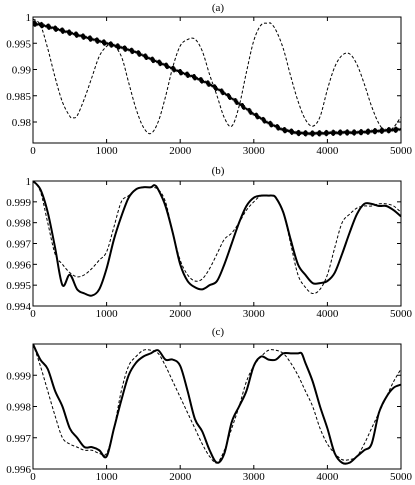 This screenshot has height=485, width=415. Describe the element at coordinates (18, 376) in the screenshot. I see `panel-c-ytick-label-0-999: 0.999` at that location.